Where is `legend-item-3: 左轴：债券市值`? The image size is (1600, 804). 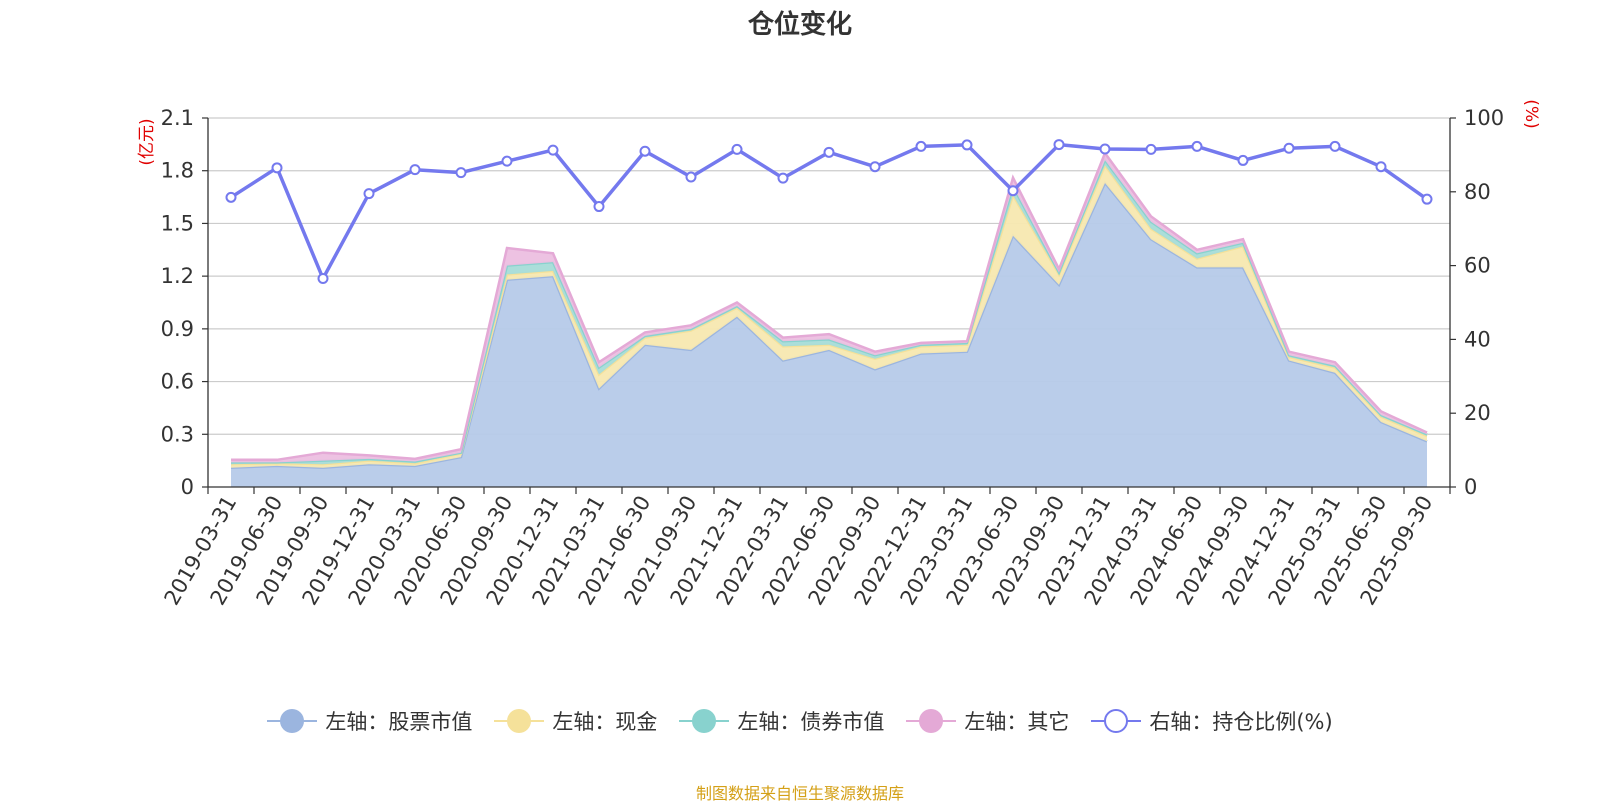 legend-item-3: 左轴：债券市值 is located at coordinates (781, 721).